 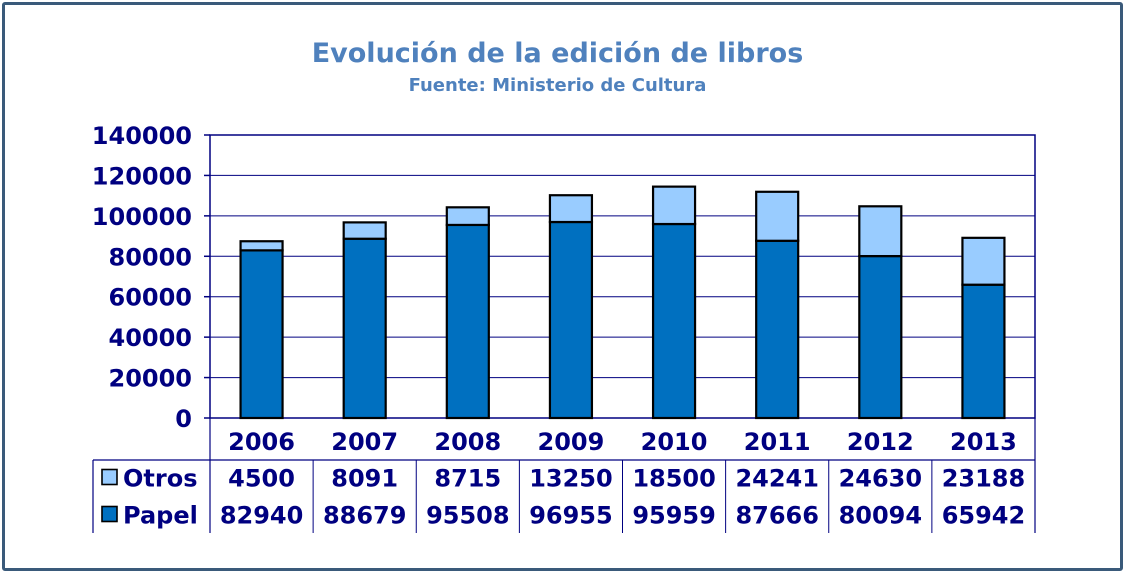 What do you see at coordinates (160, 516) in the screenshot?
I see `legend-label: Papel` at bounding box center [160, 516].